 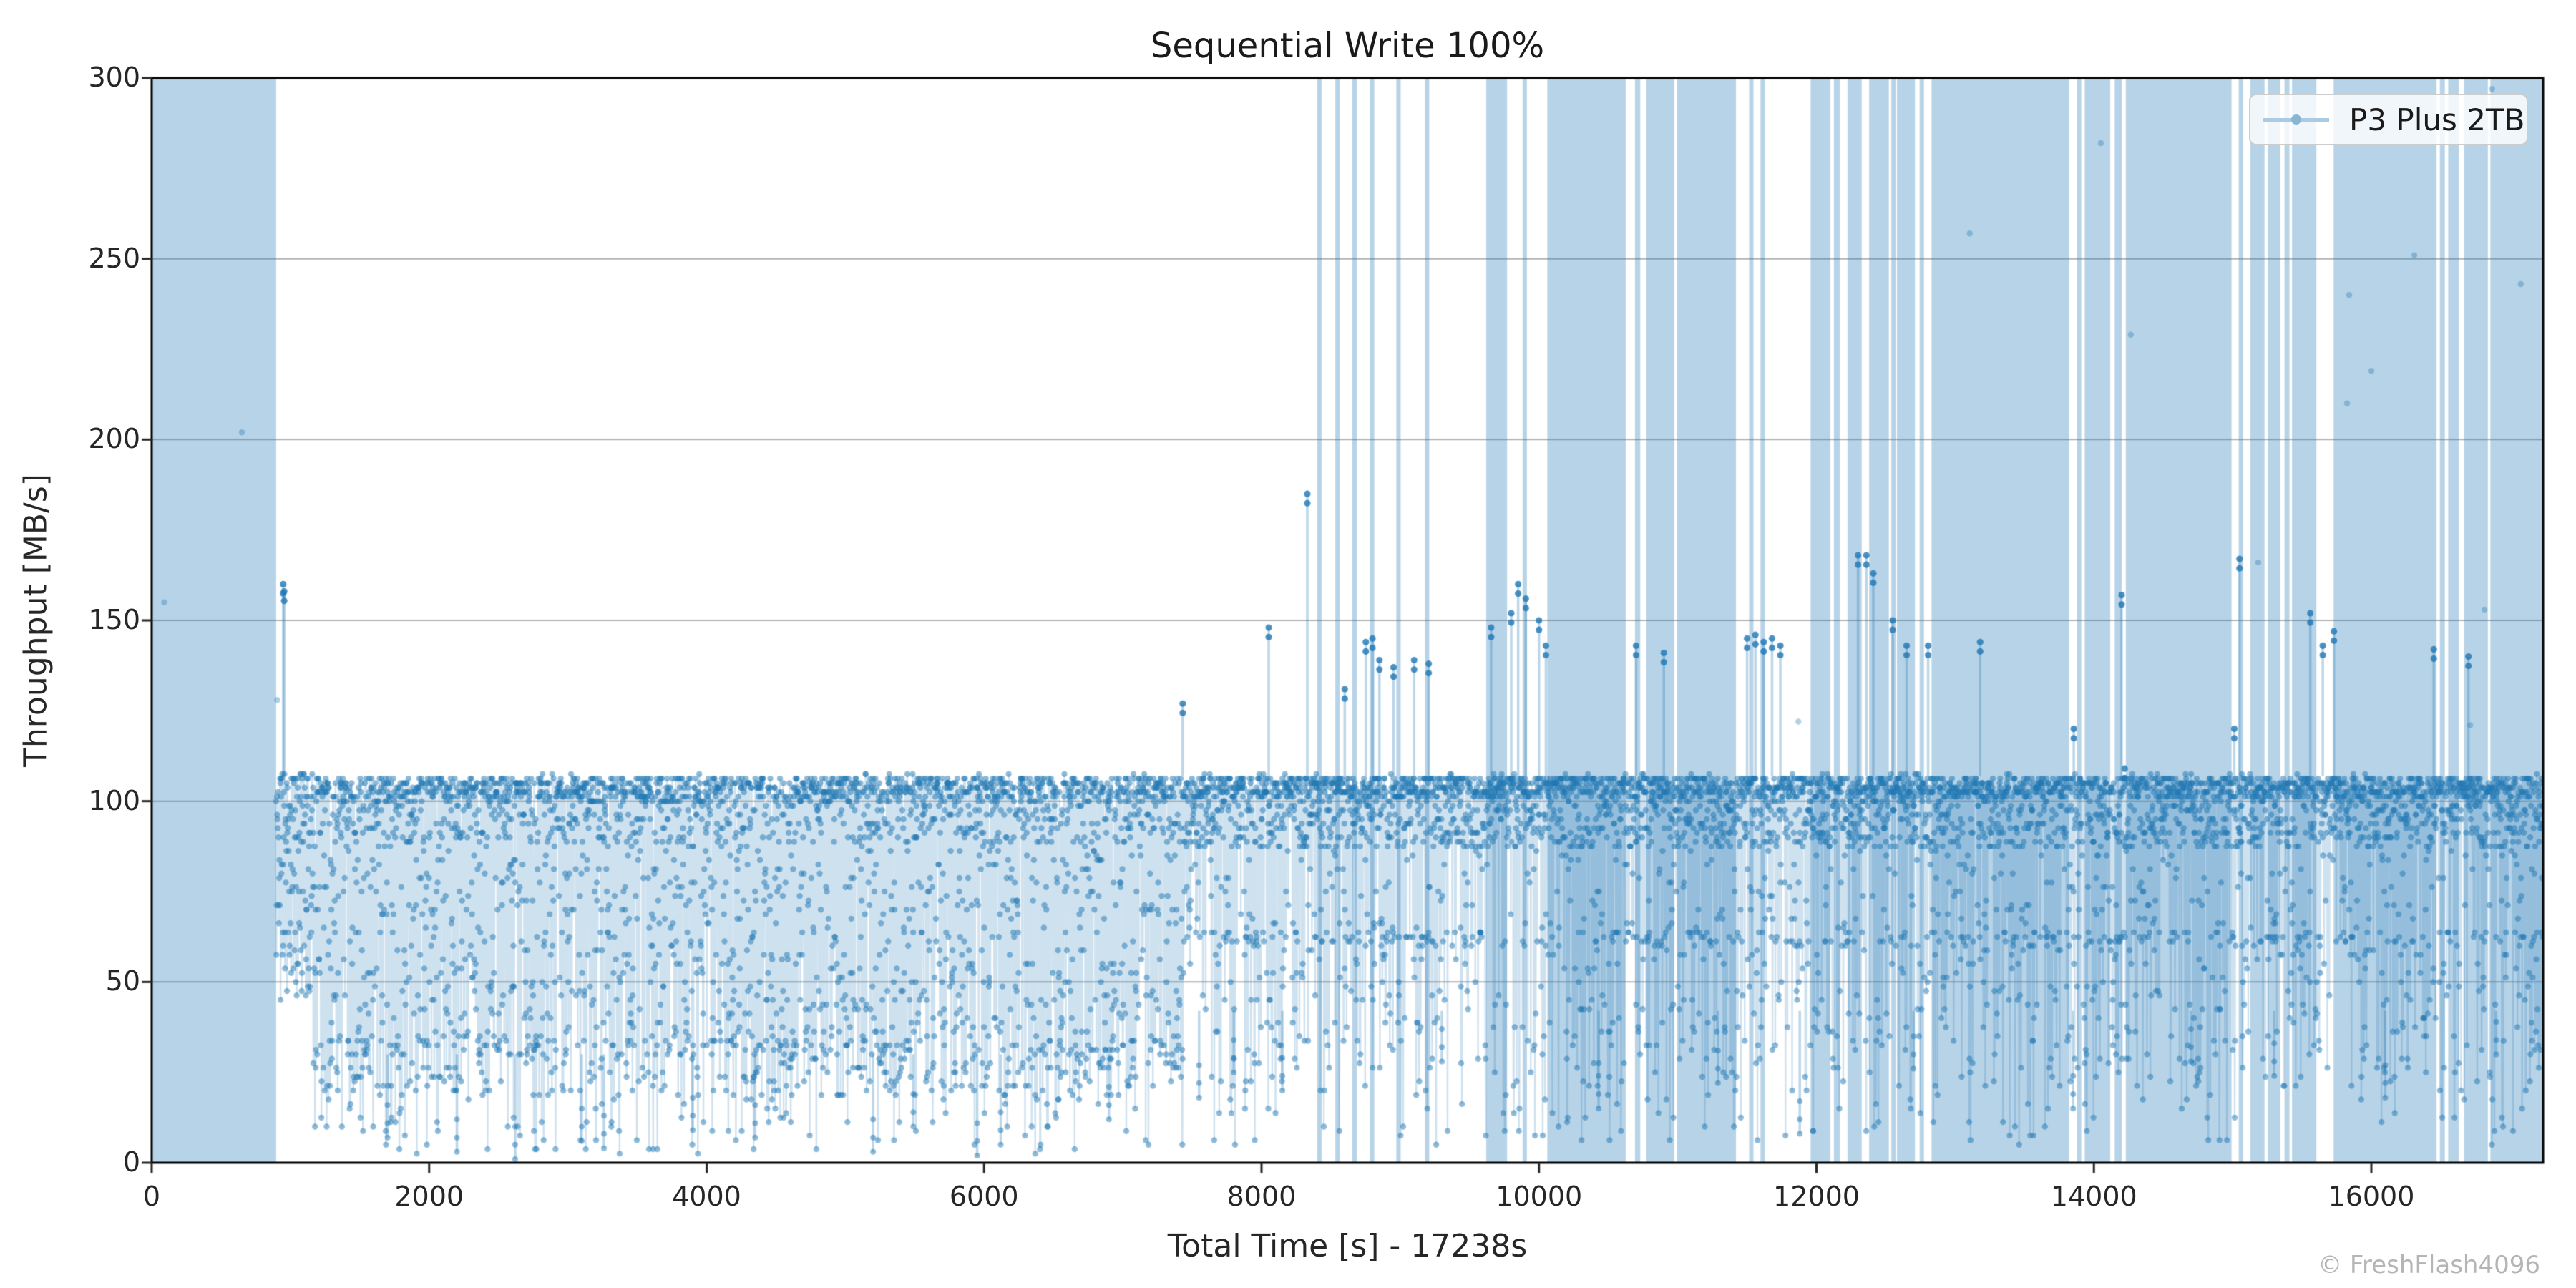 I want to click on y-tick-label: 250, so click(x=114, y=258).